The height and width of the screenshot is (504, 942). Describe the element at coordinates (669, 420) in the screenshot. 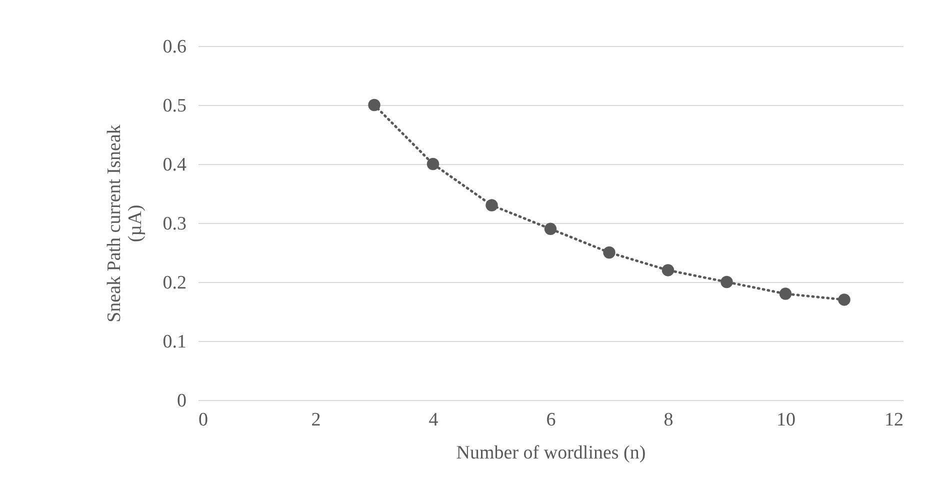

I see `x-tick-label: 8` at that location.